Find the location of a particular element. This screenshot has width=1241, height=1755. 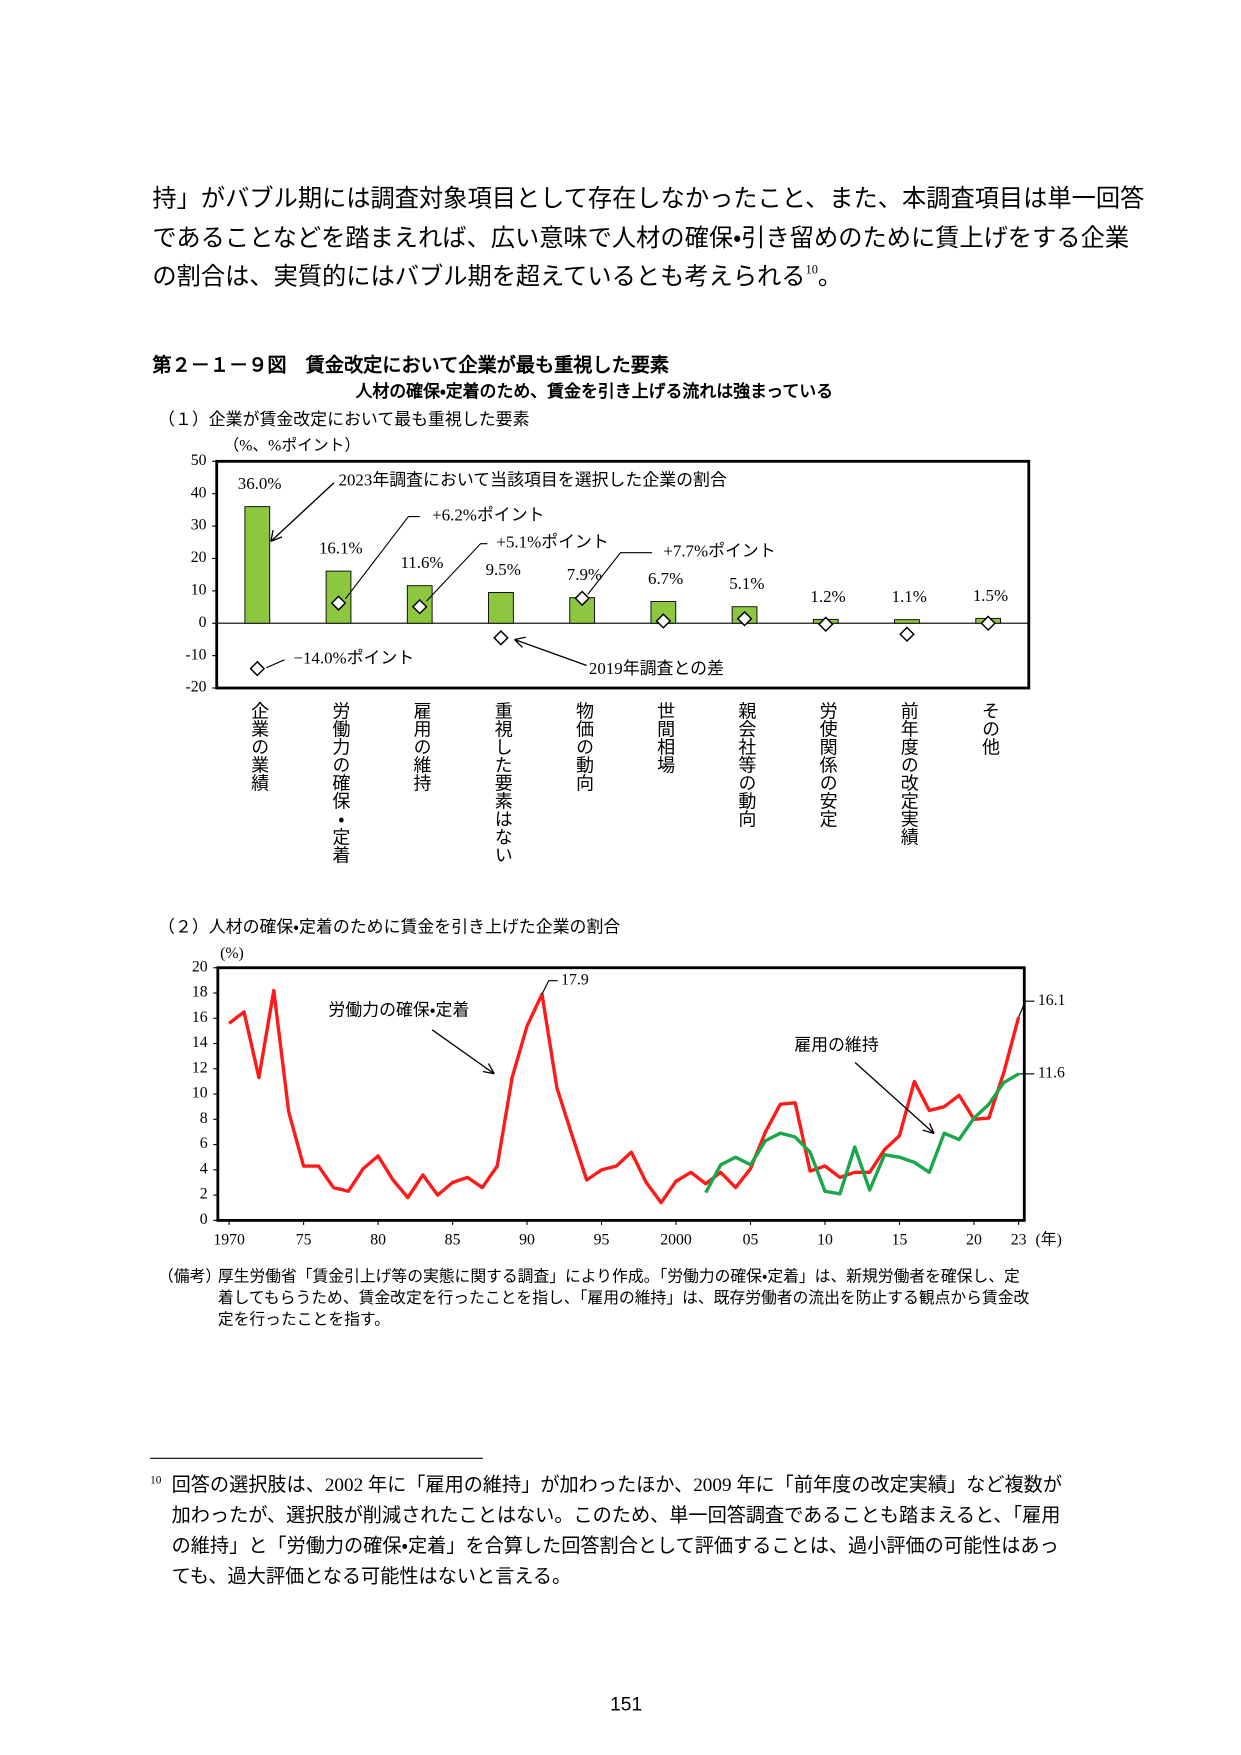

data-label: 16.1 is located at coordinates (1052, 1000).